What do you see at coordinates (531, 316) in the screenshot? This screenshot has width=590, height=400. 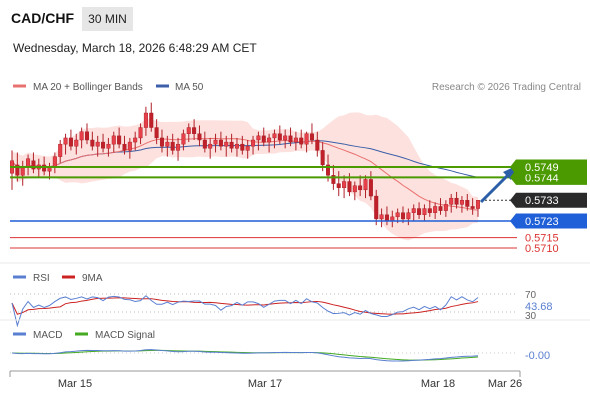 I see `rsi-30-label: 30` at bounding box center [531, 316].